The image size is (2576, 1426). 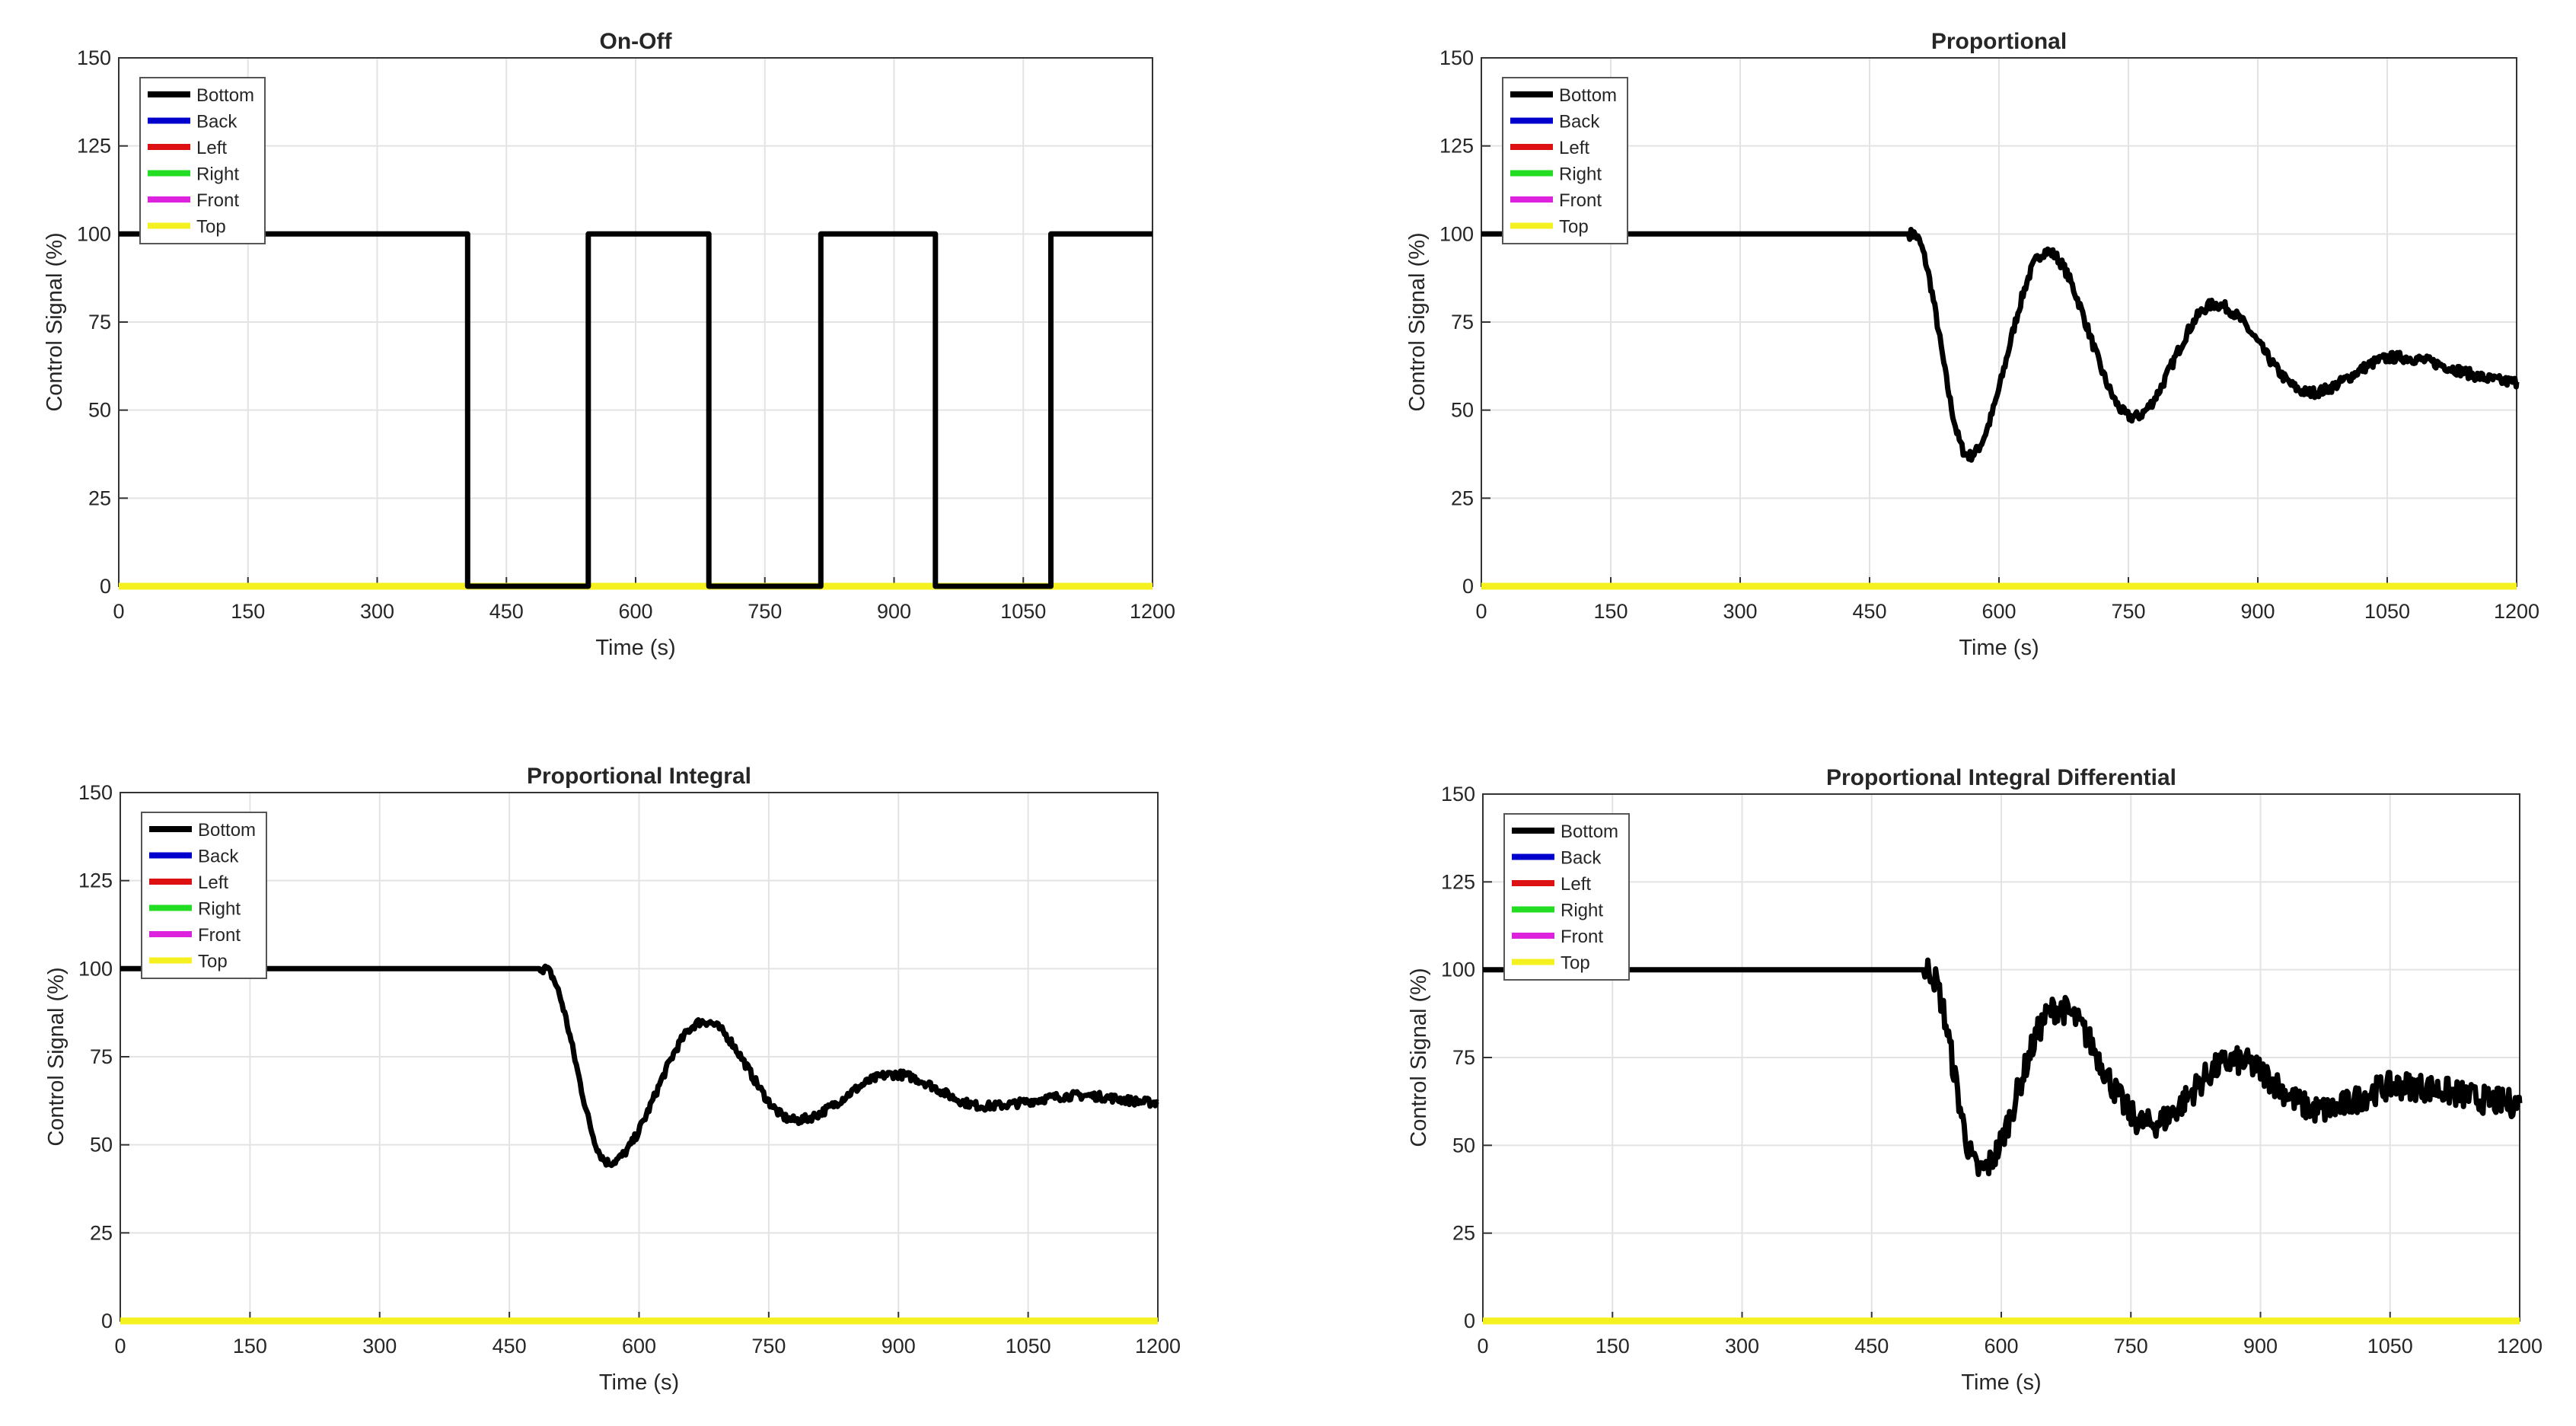 What do you see at coordinates (637, 42) in the screenshot?
I see `chart-title: On-Off` at bounding box center [637, 42].